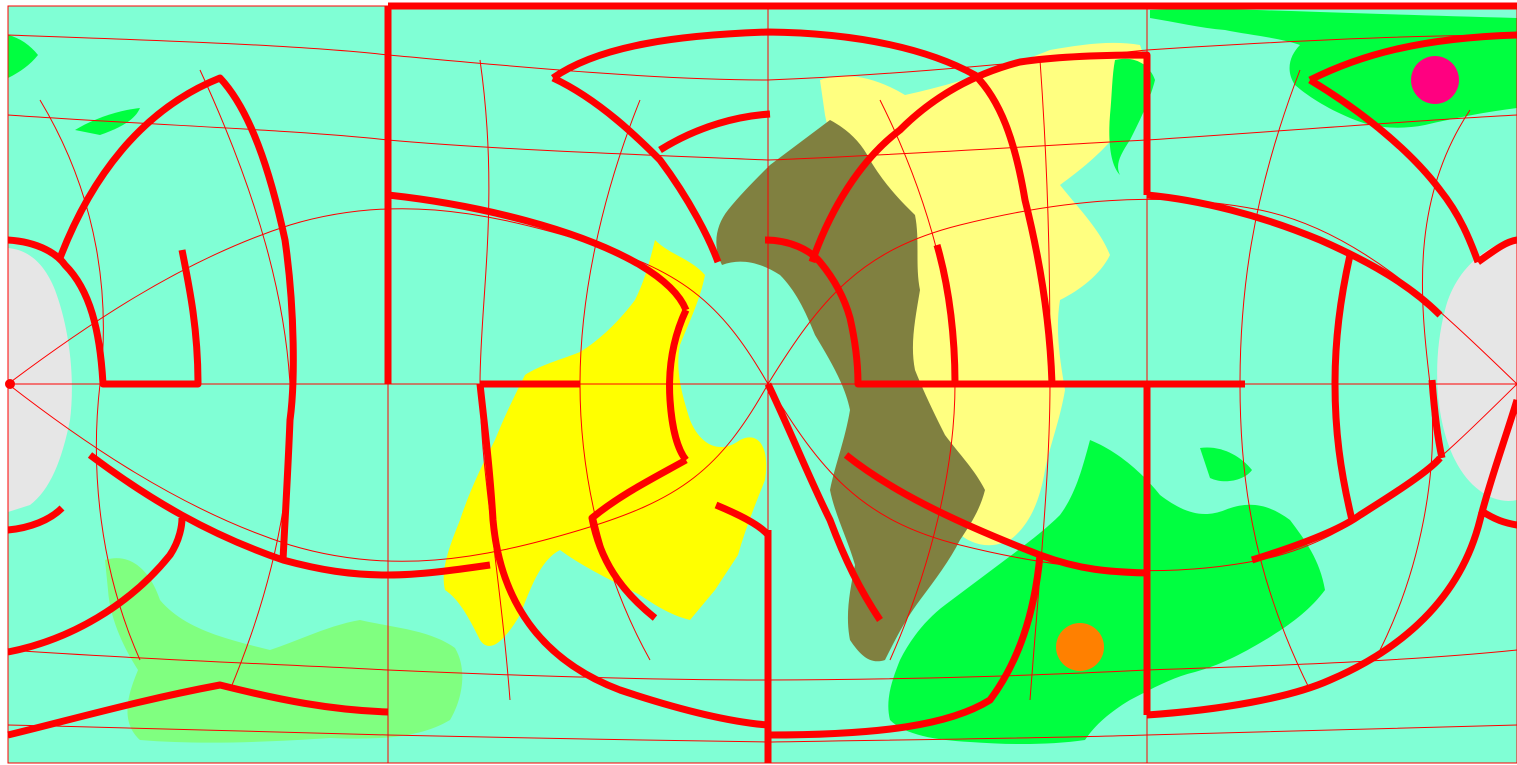 Image resolution: width=1517 pixels, height=765 pixels. I want to click on polar-ice-west, so click(40, 380).